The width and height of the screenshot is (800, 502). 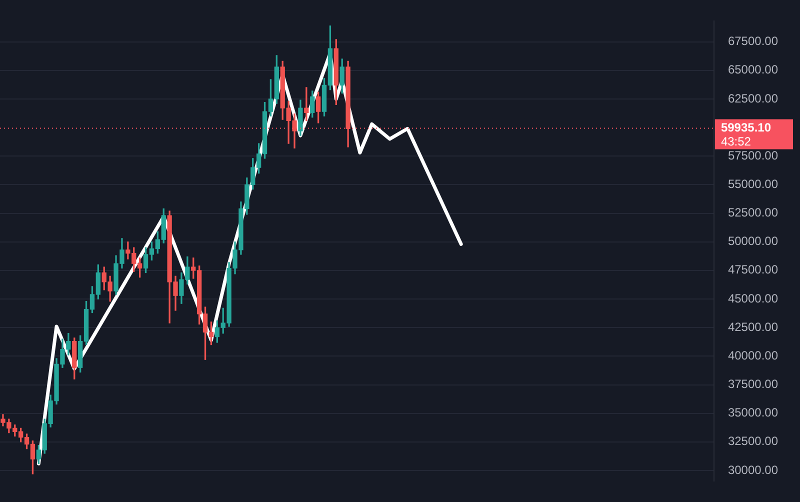 What do you see at coordinates (753, 327) in the screenshot?
I see `y-tick-label: 42500.00` at bounding box center [753, 327].